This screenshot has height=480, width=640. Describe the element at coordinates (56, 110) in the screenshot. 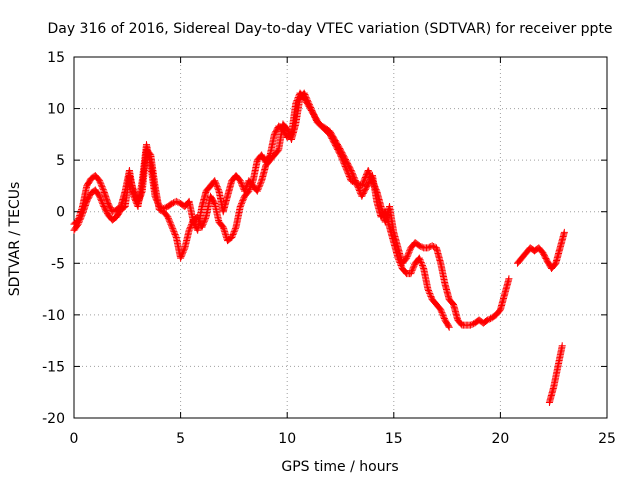

I see `y-tick-label: 10` at that location.